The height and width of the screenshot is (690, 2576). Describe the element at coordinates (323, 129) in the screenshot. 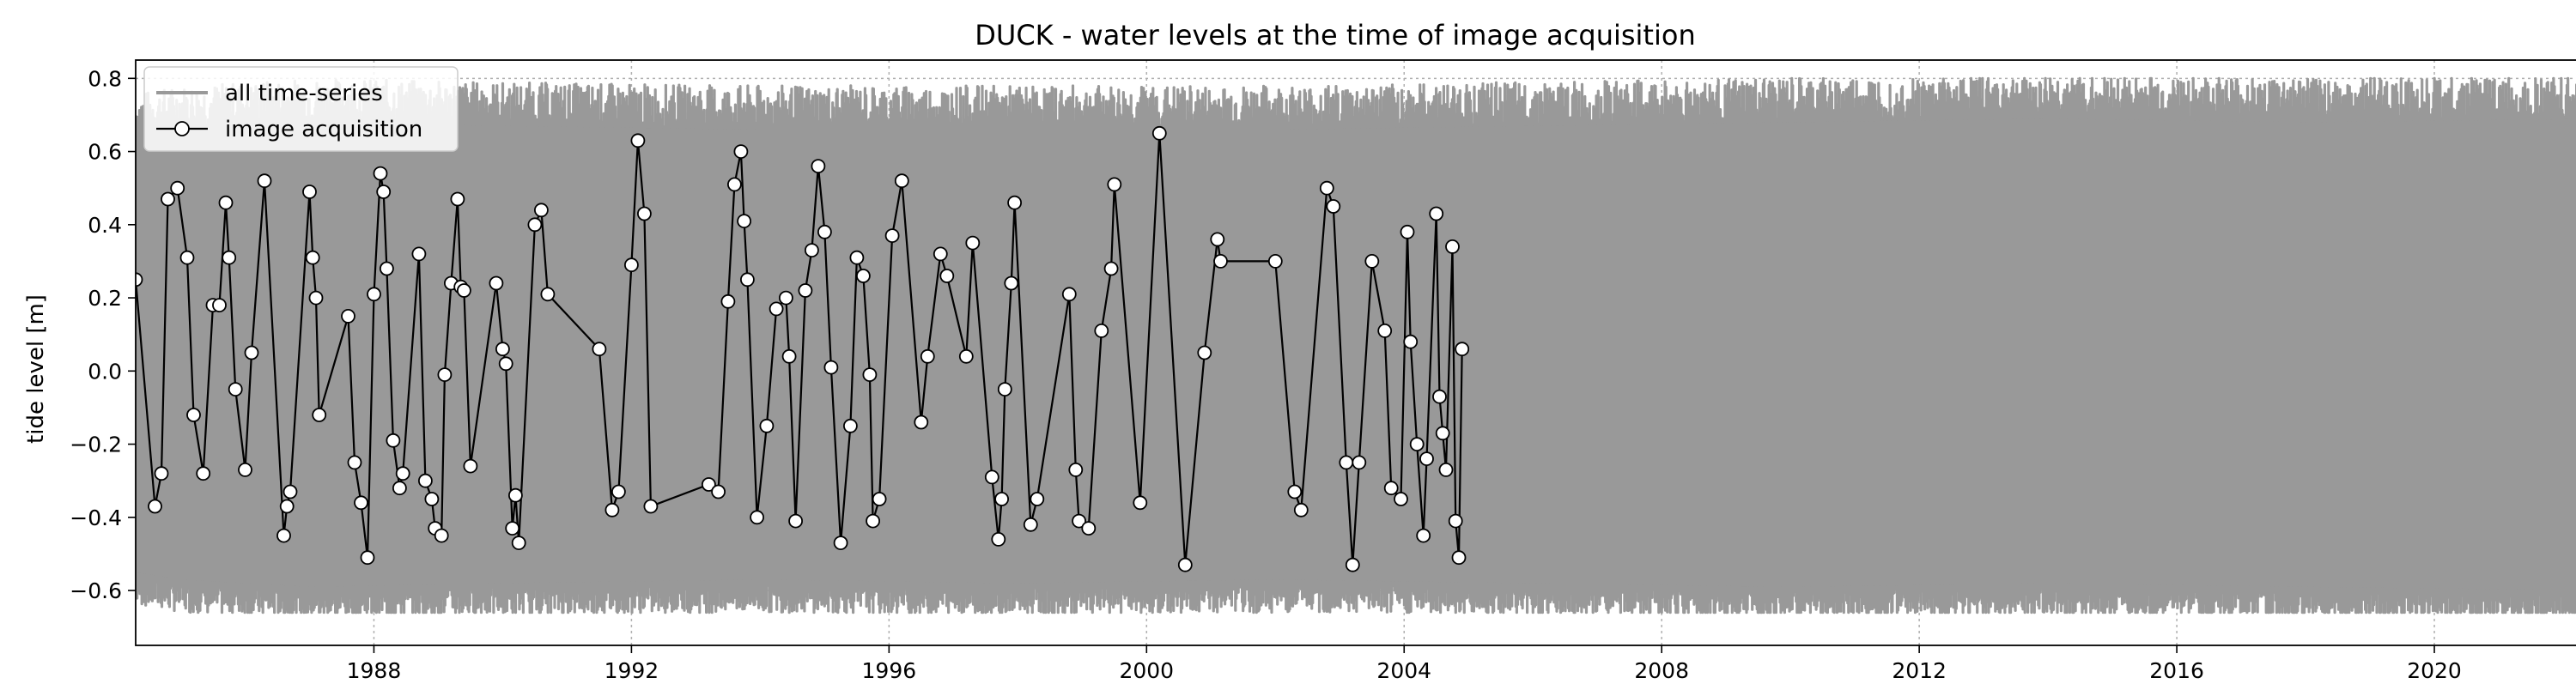

I see `legend-label-image-acquisition: image acquisition` at that location.